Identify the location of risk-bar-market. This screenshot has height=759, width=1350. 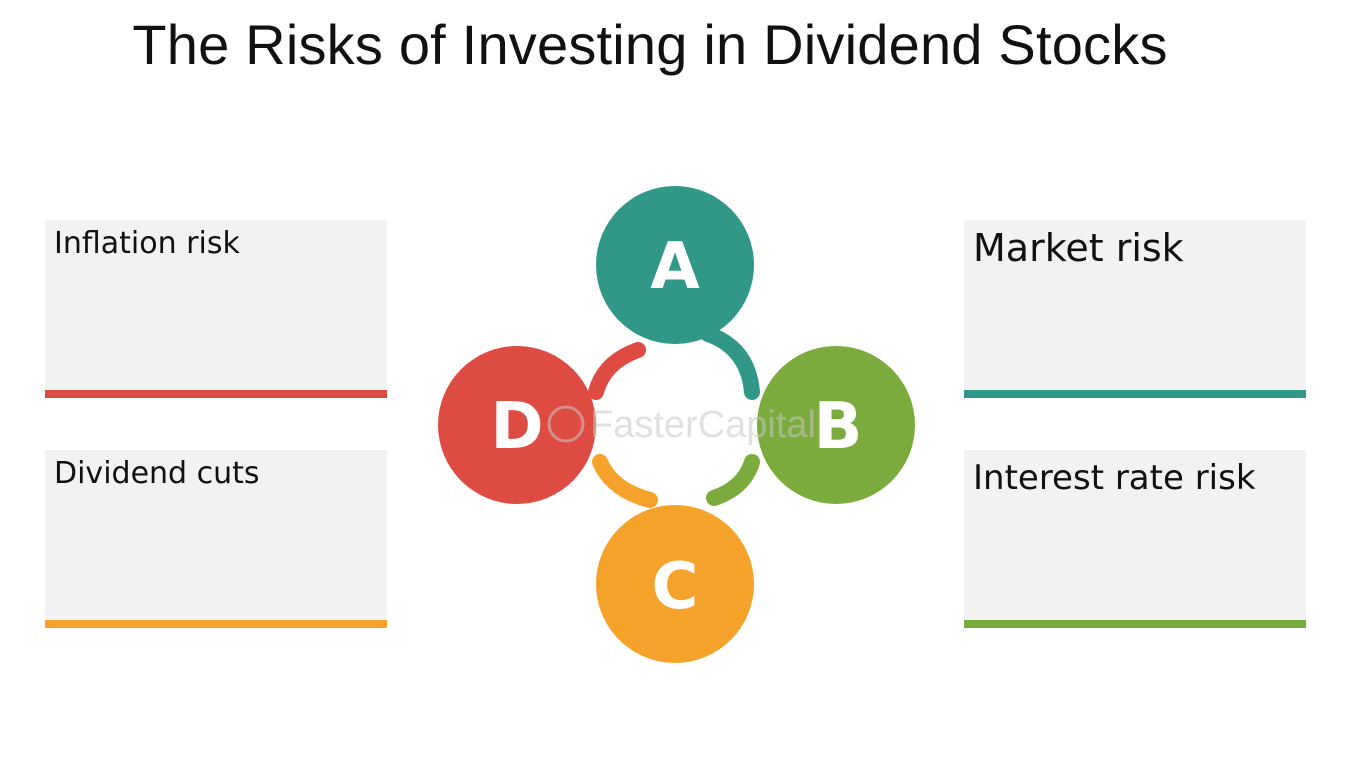
(1135, 394).